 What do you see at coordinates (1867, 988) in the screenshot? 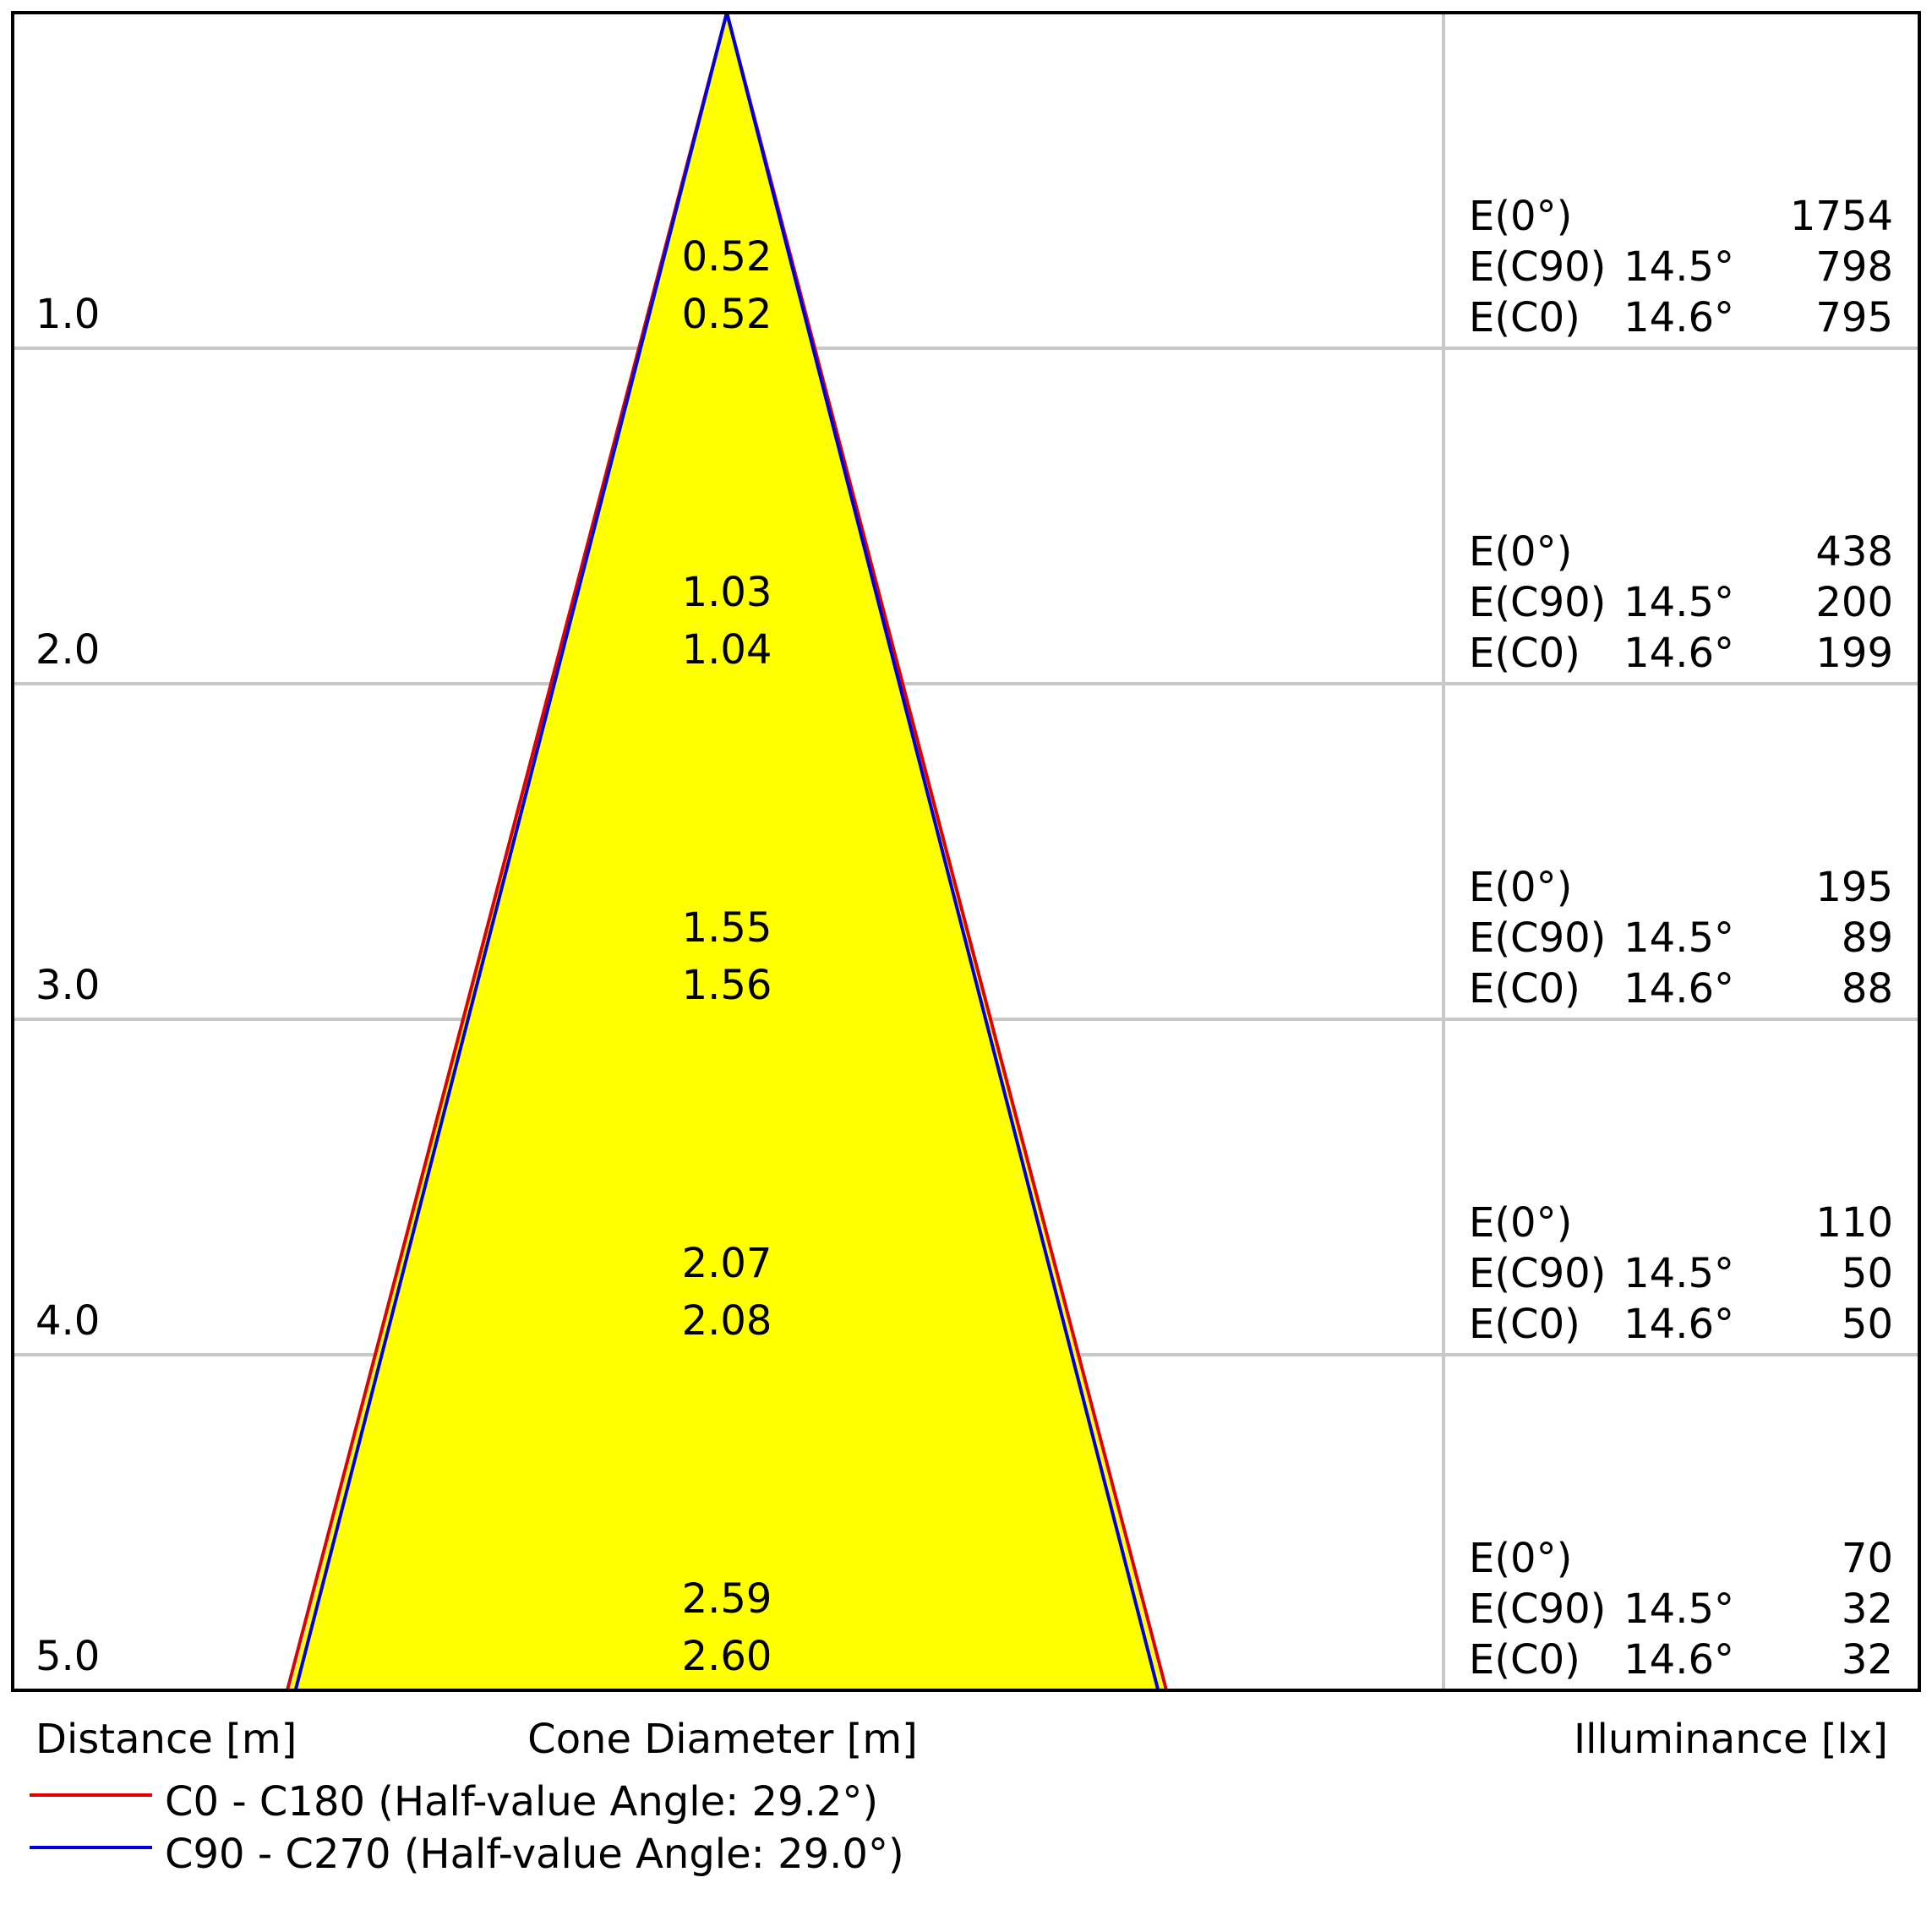
I see `illuminance-value: 88` at bounding box center [1867, 988].